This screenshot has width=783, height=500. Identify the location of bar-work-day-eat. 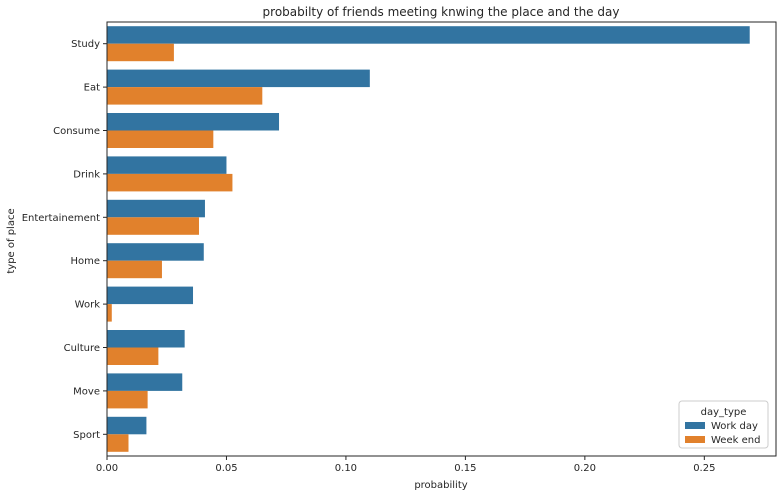
(238, 78).